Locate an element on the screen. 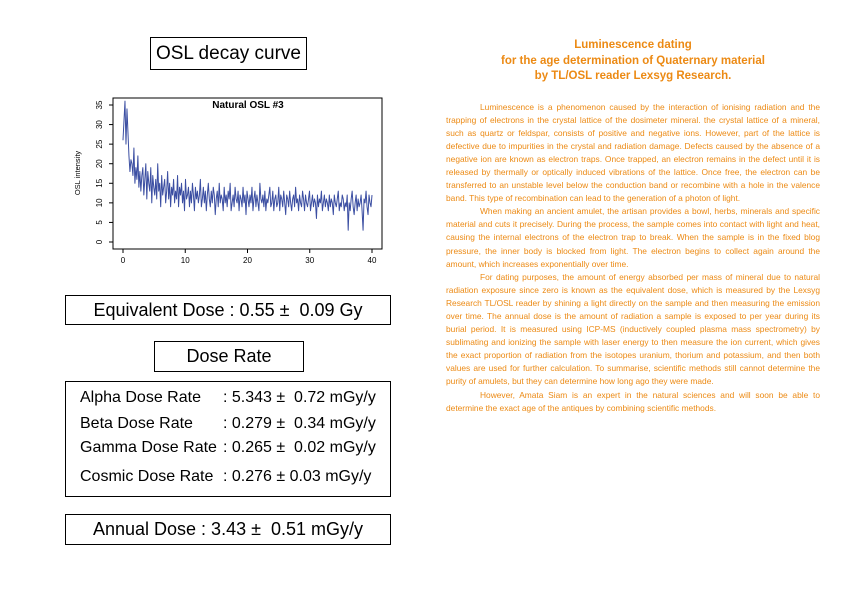 This screenshot has height=595, width=842. series-line is located at coordinates (247, 165).